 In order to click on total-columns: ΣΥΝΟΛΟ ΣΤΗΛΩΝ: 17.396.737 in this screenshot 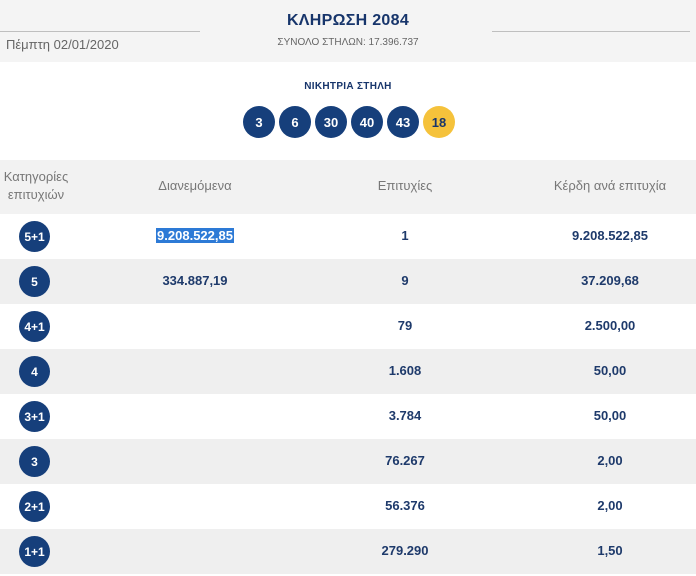, I will do `click(348, 42)`.